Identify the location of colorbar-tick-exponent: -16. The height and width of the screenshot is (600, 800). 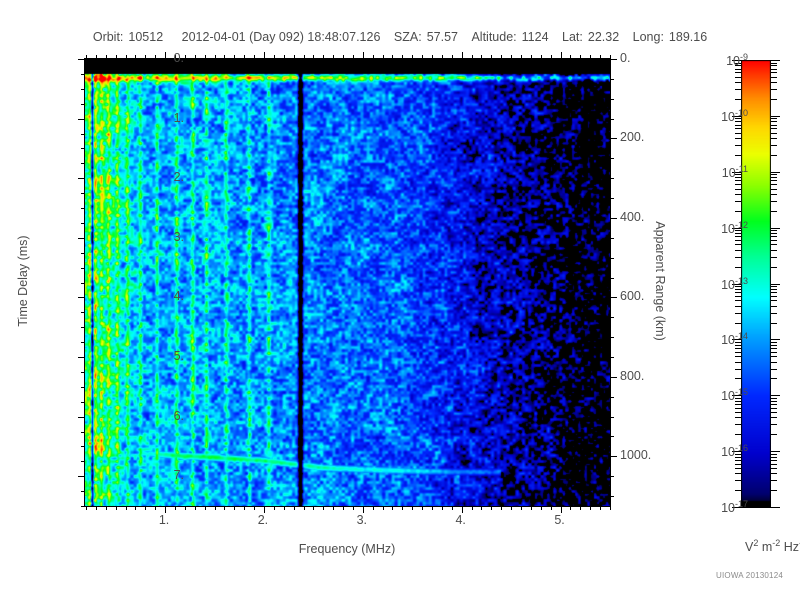
(741, 448).